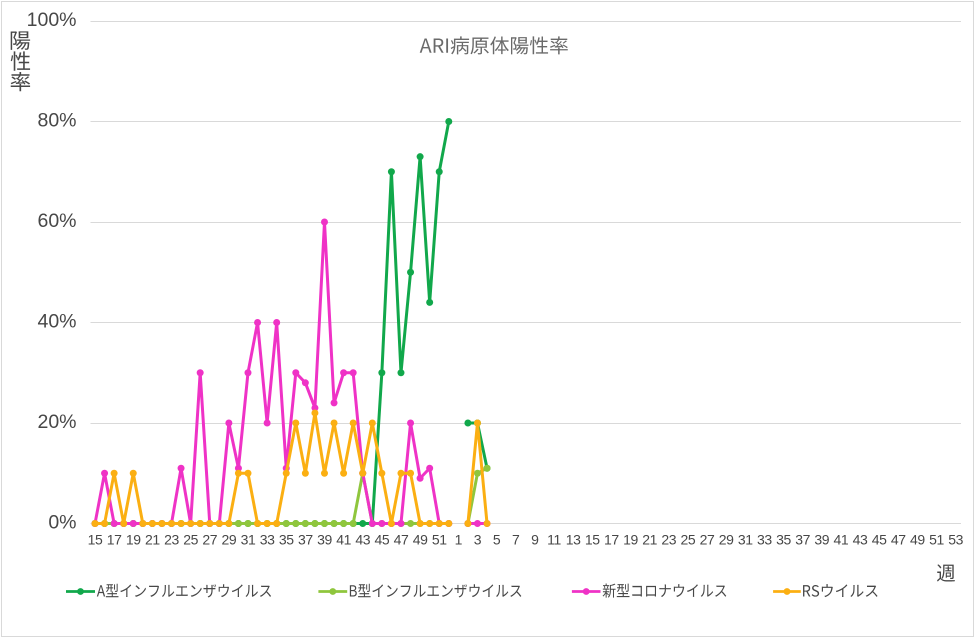  What do you see at coordinates (535, 540) in the screenshot?
I see `svg-text: 9` at bounding box center [535, 540].